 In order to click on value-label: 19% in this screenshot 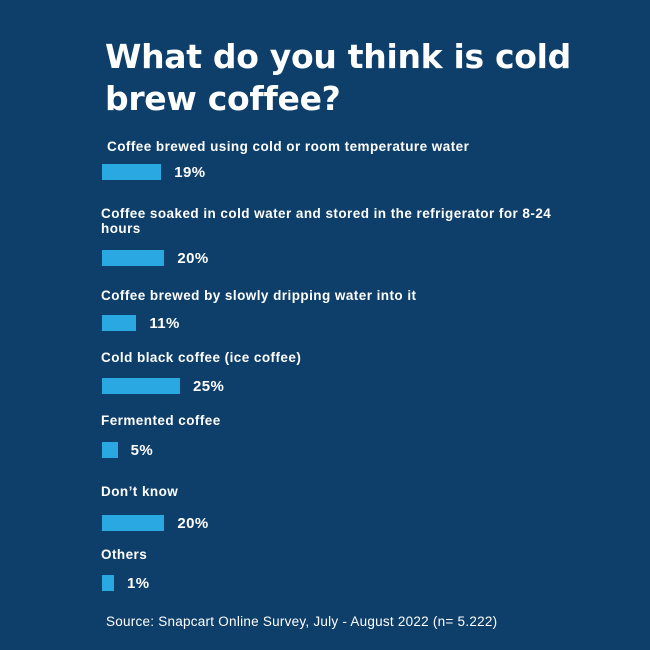, I will do `click(190, 172)`.